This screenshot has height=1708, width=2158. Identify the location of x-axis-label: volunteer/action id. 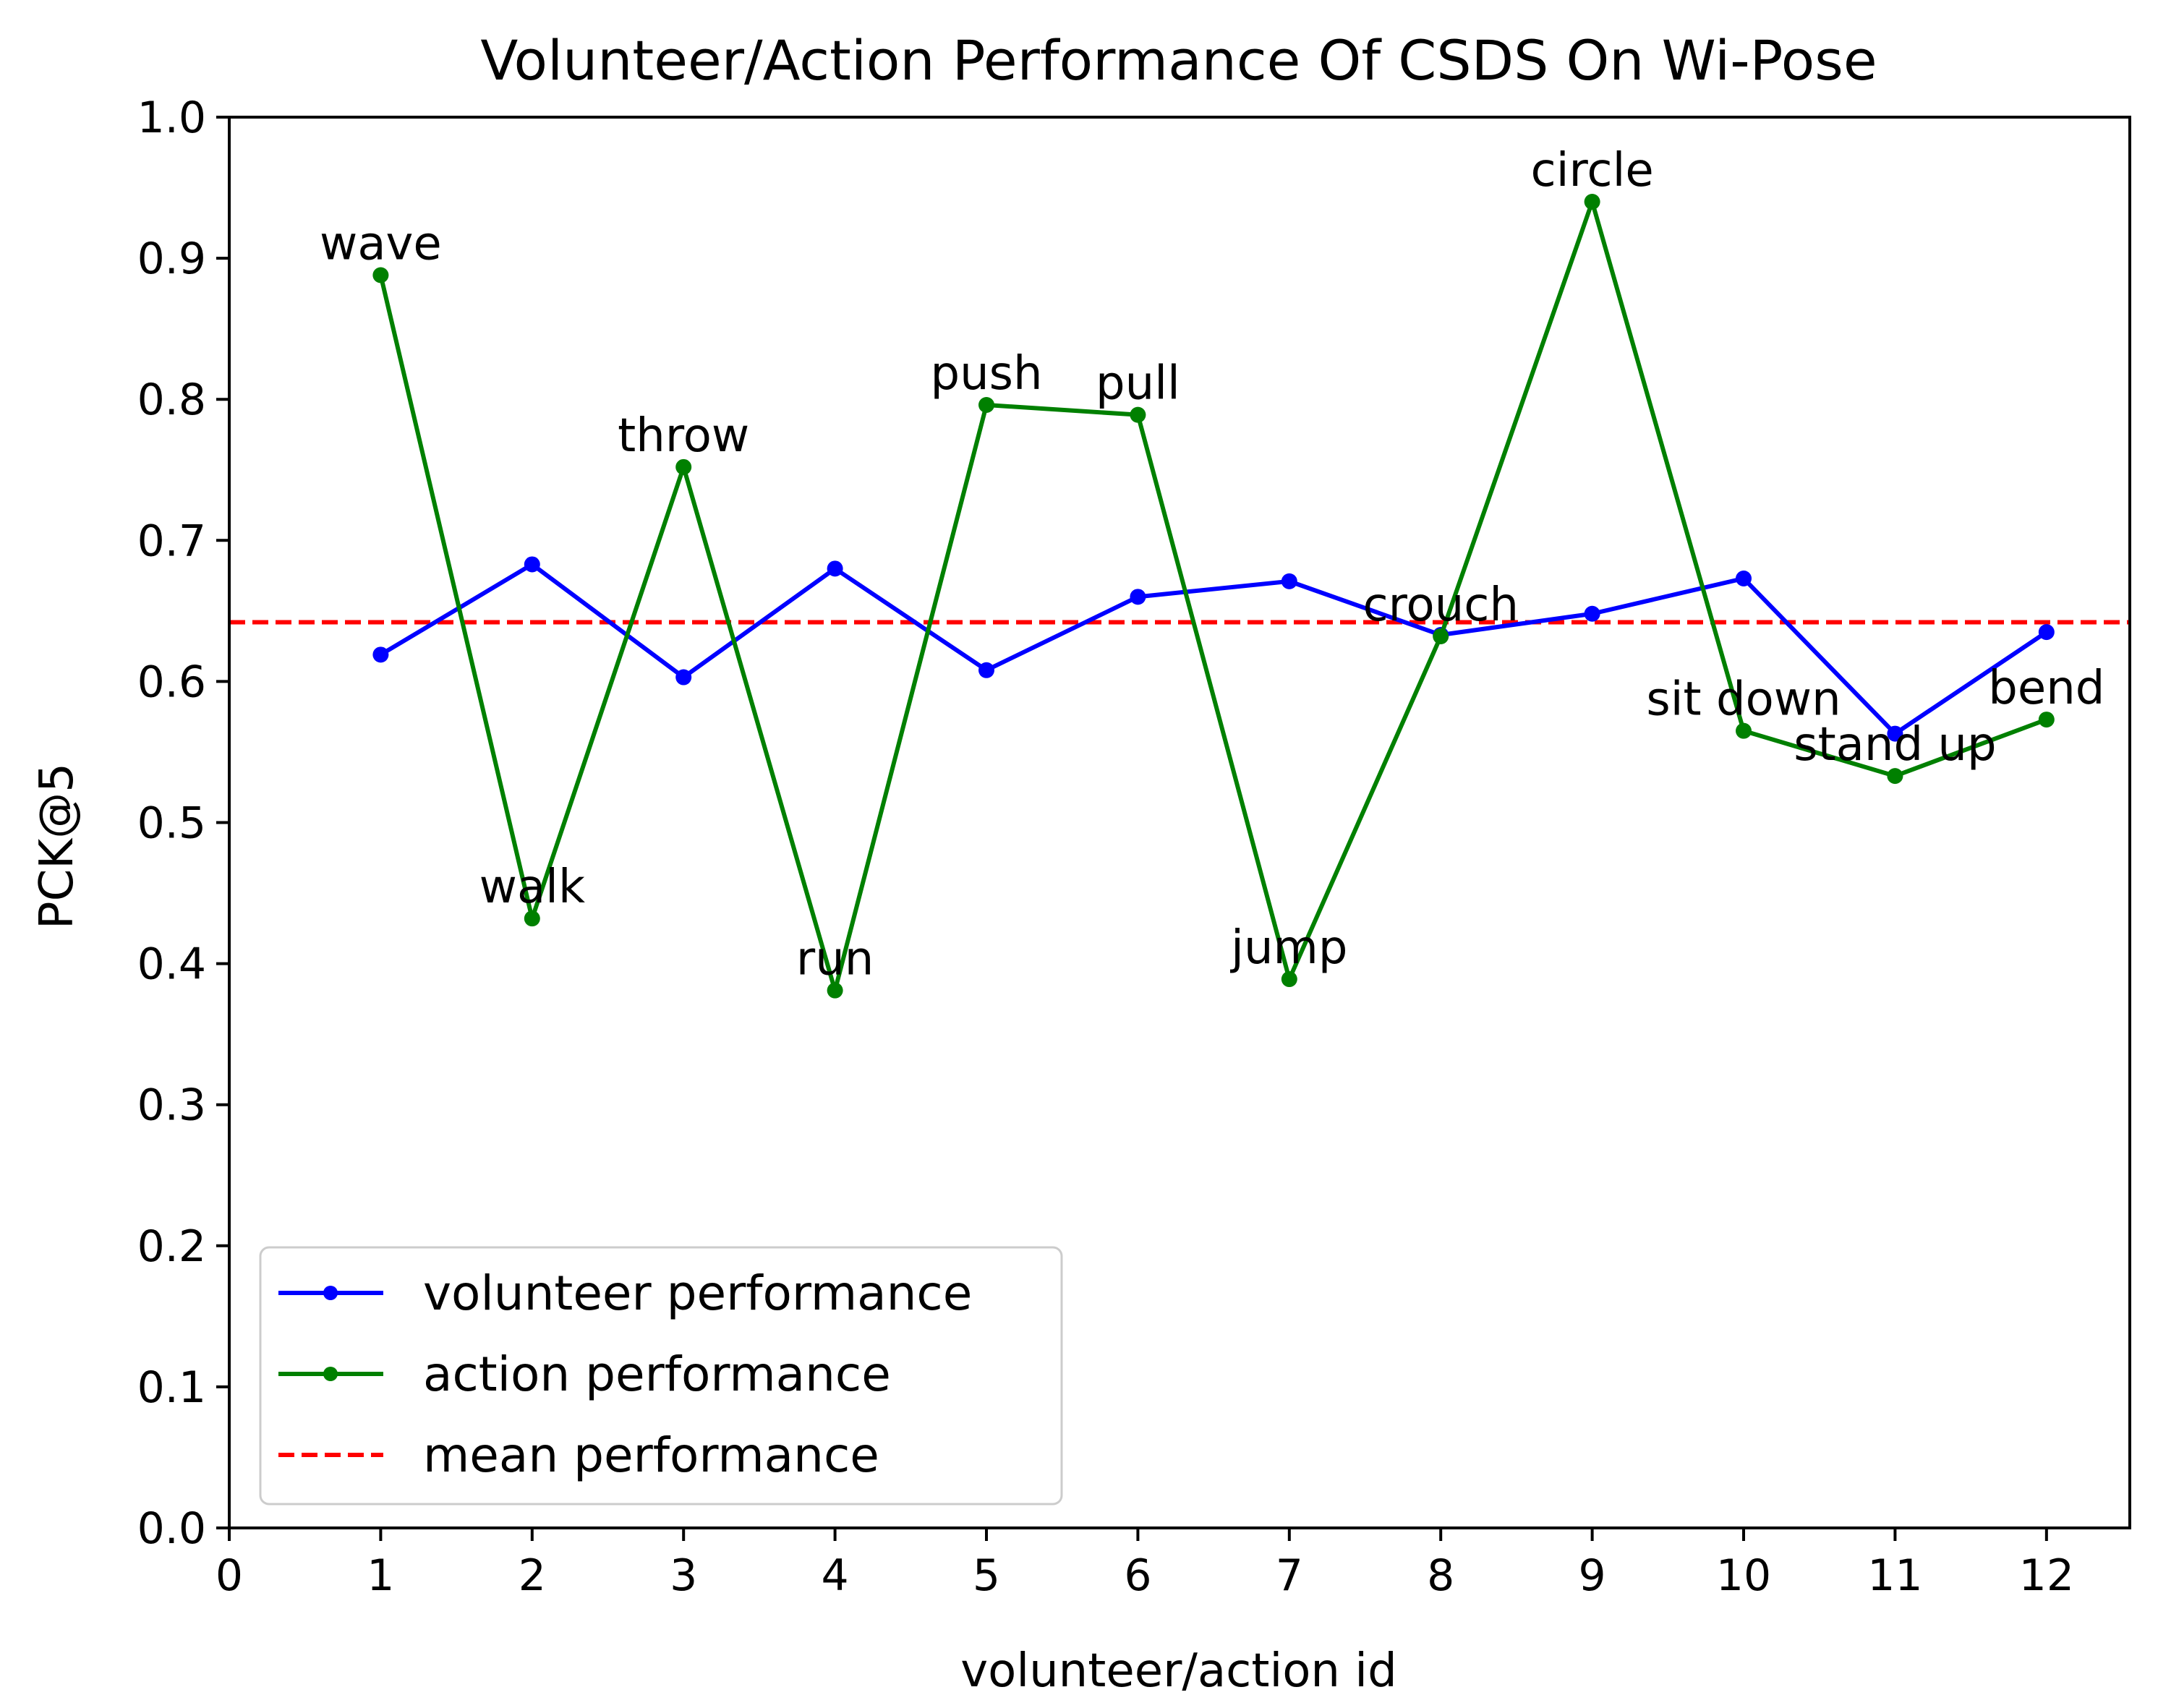
(1178, 1671).